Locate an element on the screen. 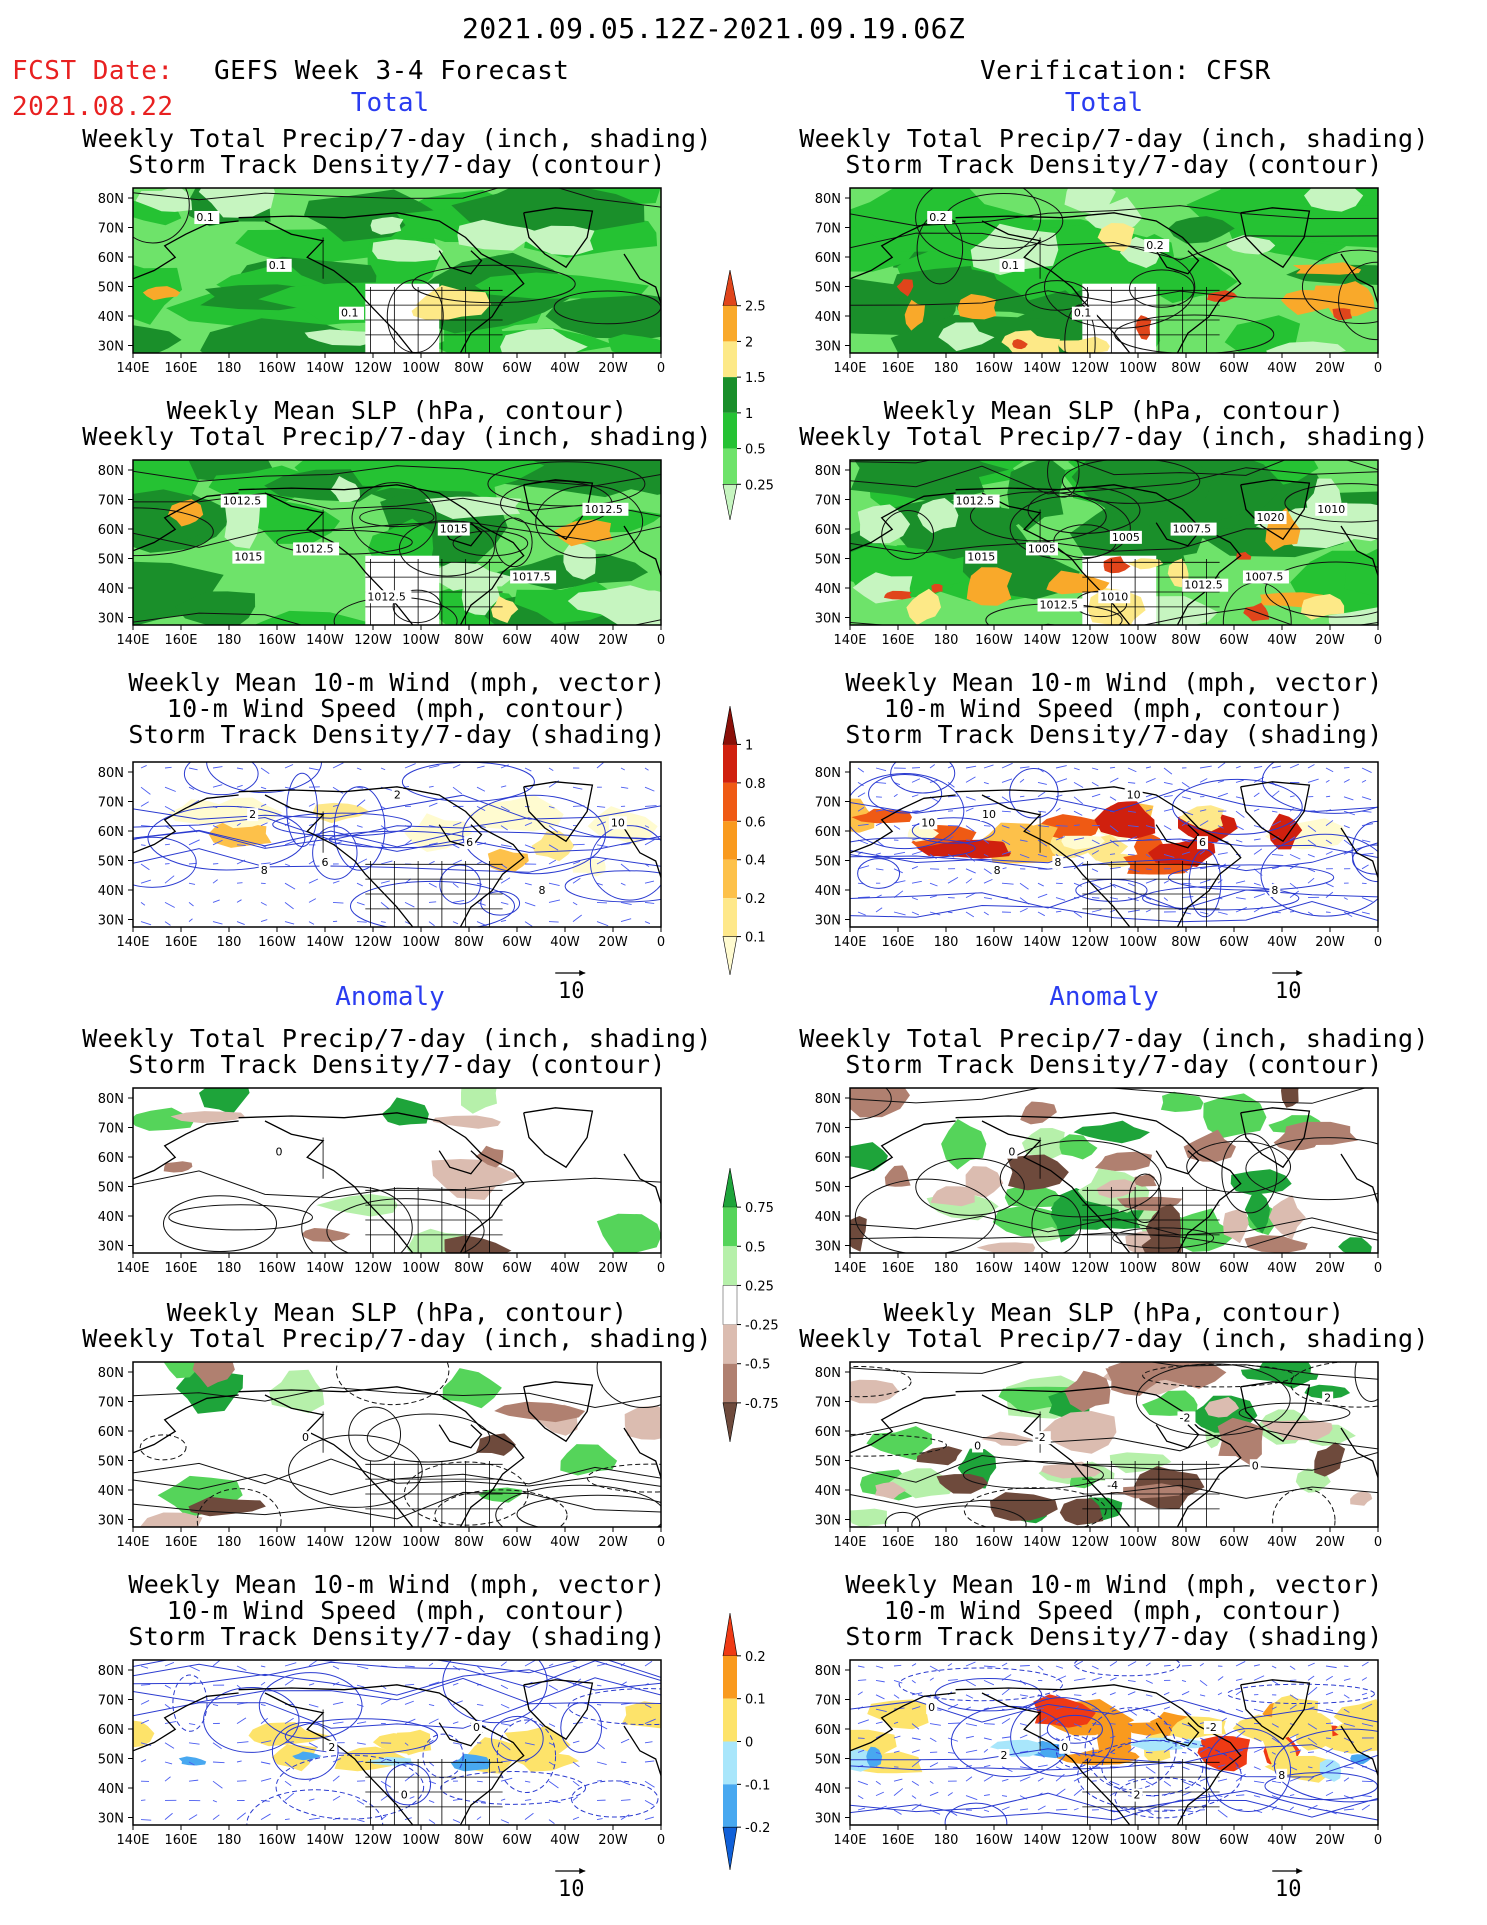 This screenshot has width=1487, height=1925. fcst-date-label: FCST Date: is located at coordinates (93, 71).